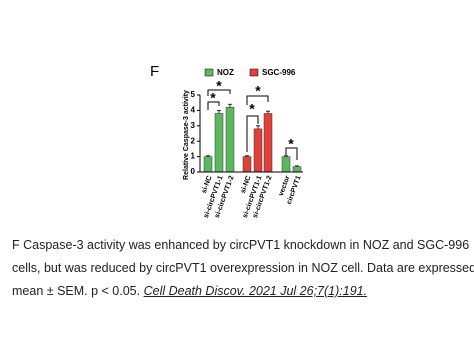 The height and width of the screenshot is (355, 474). What do you see at coordinates (255, 291) in the screenshot?
I see `citation-link: Cell Death Discov. 2021 Jul 26;7(1):191.` at bounding box center [255, 291].